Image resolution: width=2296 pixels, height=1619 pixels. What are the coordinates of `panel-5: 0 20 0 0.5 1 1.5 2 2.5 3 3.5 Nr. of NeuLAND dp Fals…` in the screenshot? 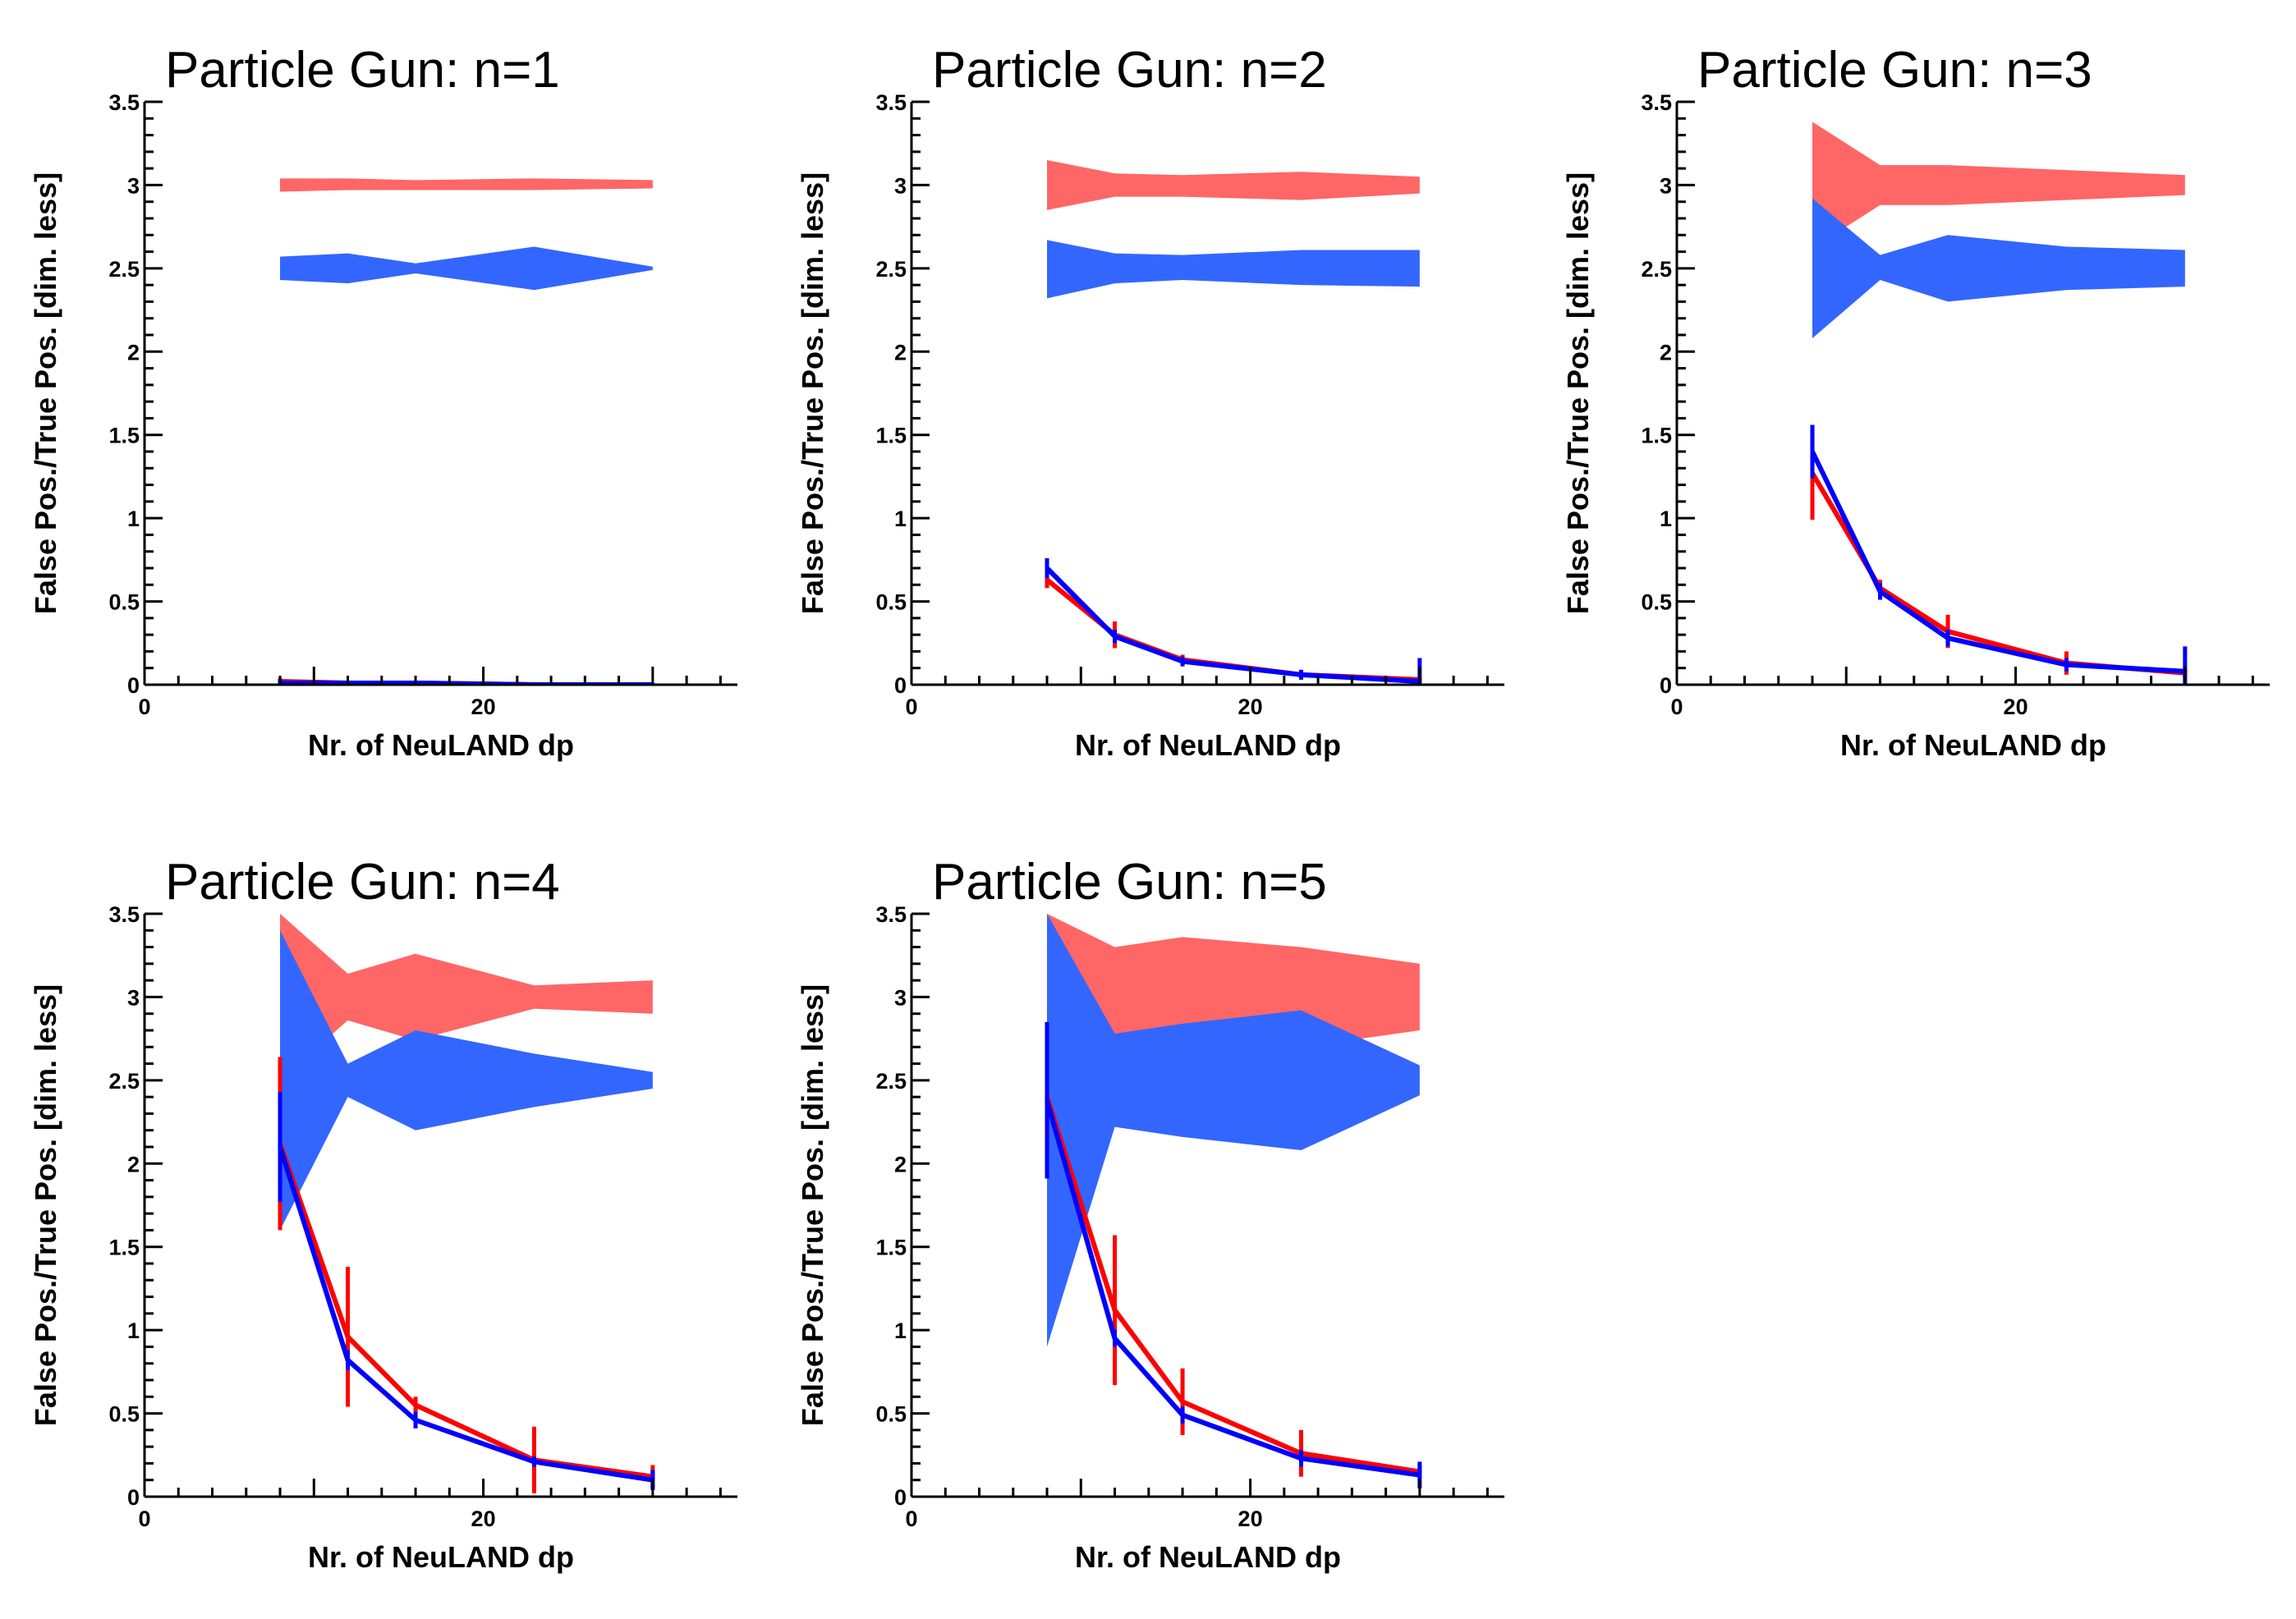 It's located at (1150, 1214).